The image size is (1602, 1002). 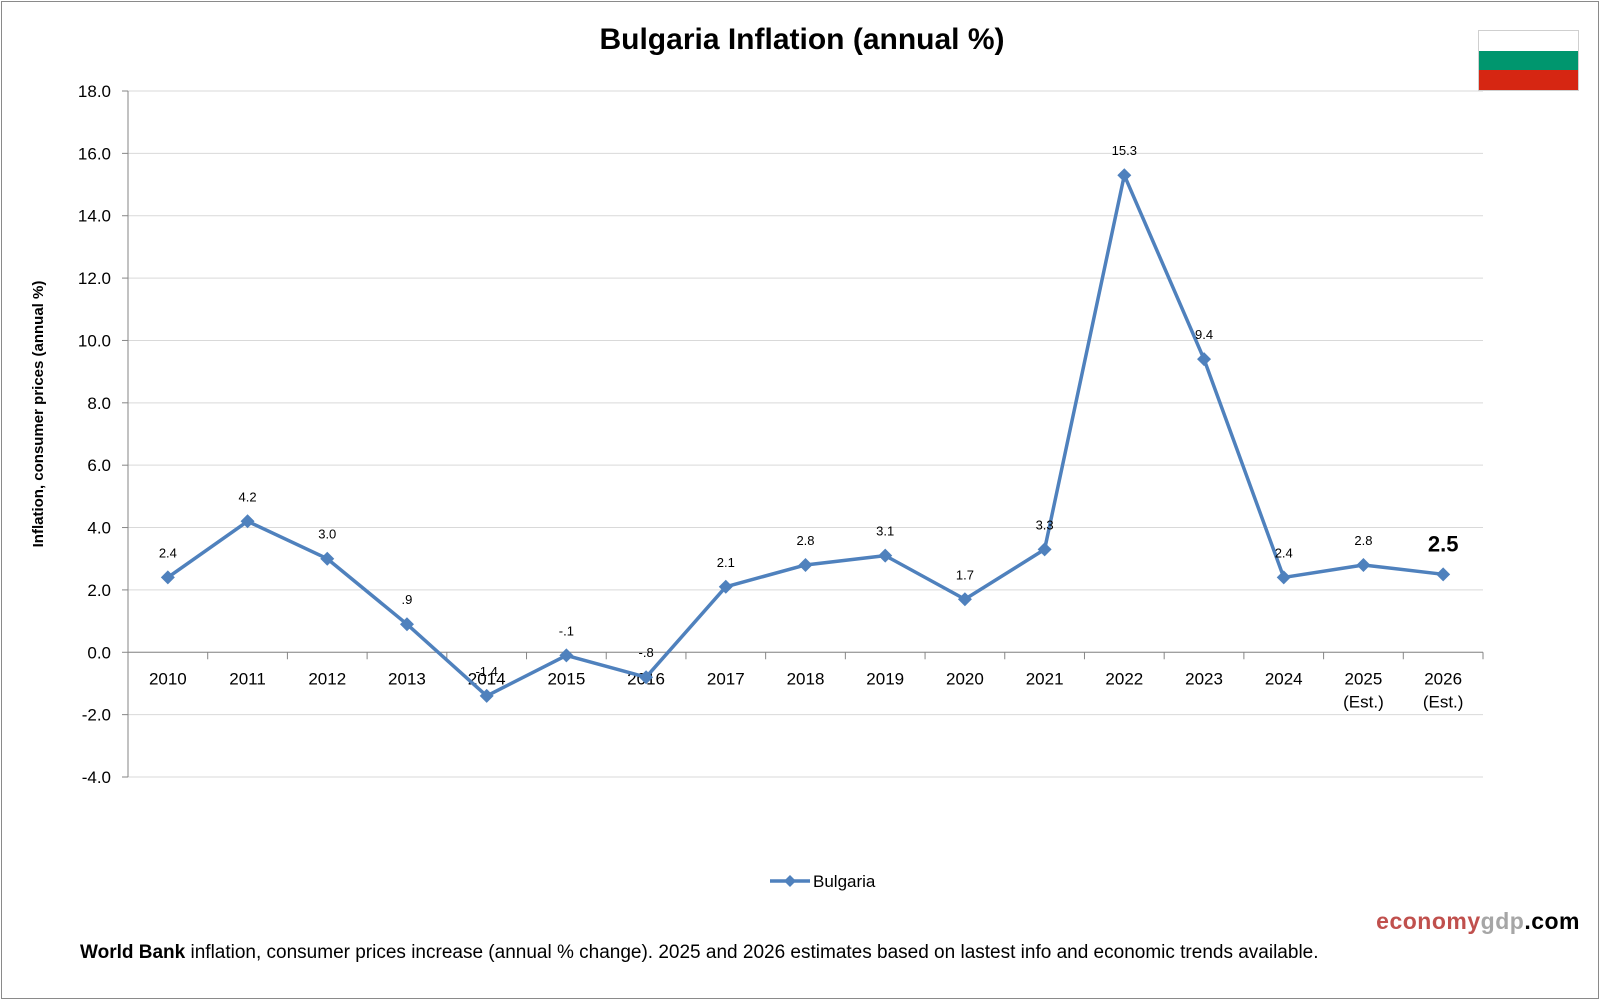 What do you see at coordinates (99, 403) in the screenshot?
I see `y-tick-label: 8.0` at bounding box center [99, 403].